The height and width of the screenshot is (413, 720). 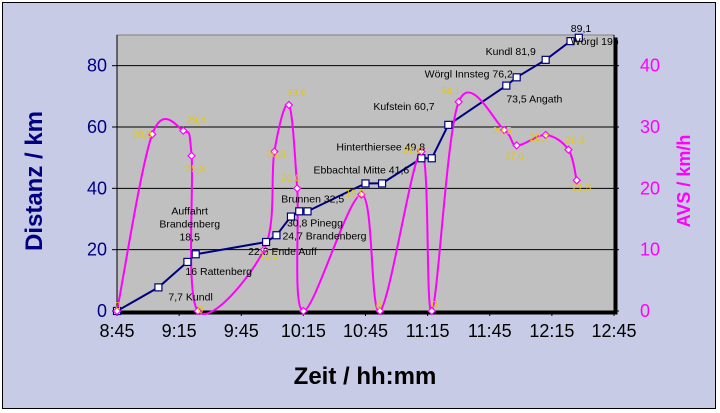 I want to click on distance-point-label: 30,8 Pinegg, so click(x=315, y=224).